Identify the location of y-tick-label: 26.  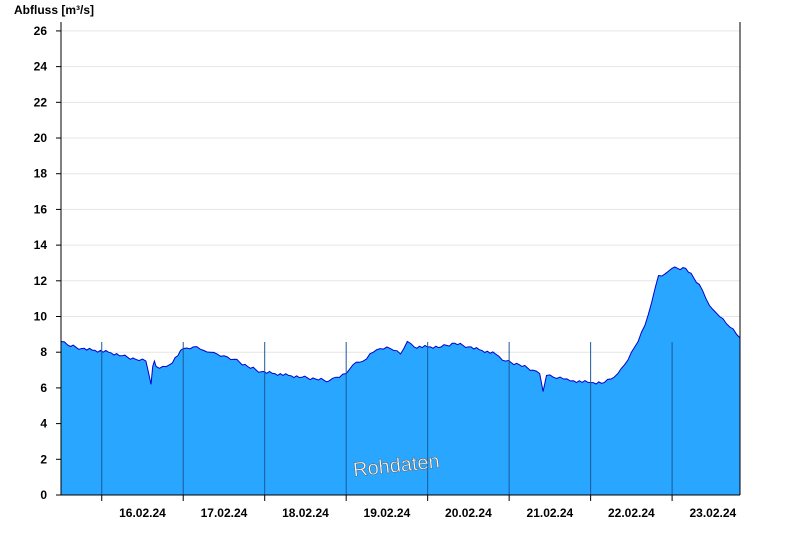
(41, 31).